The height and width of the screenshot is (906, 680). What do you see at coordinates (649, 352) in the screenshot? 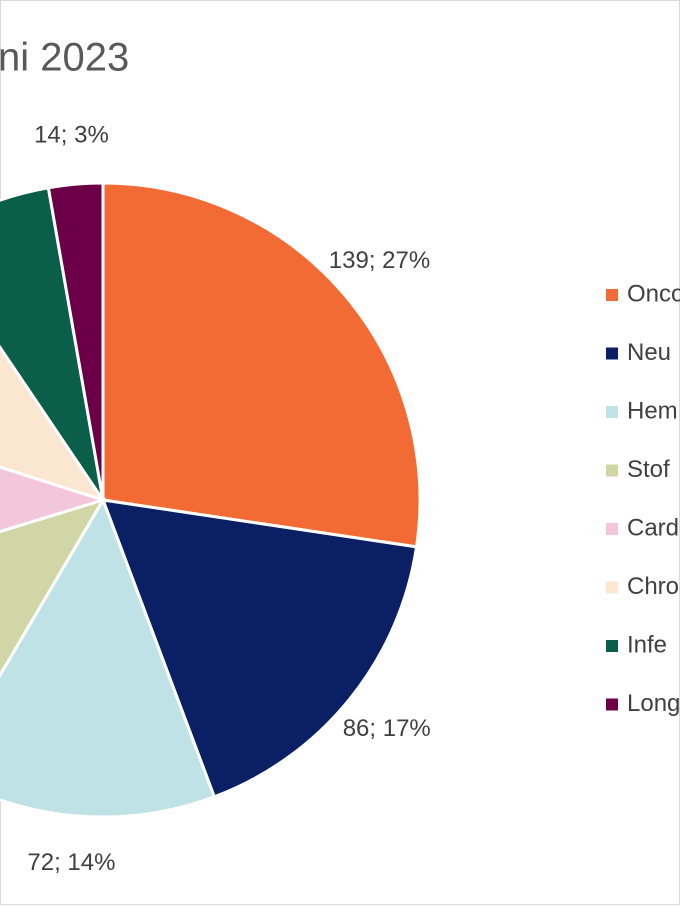
I see `legend-label: Neu` at bounding box center [649, 352].